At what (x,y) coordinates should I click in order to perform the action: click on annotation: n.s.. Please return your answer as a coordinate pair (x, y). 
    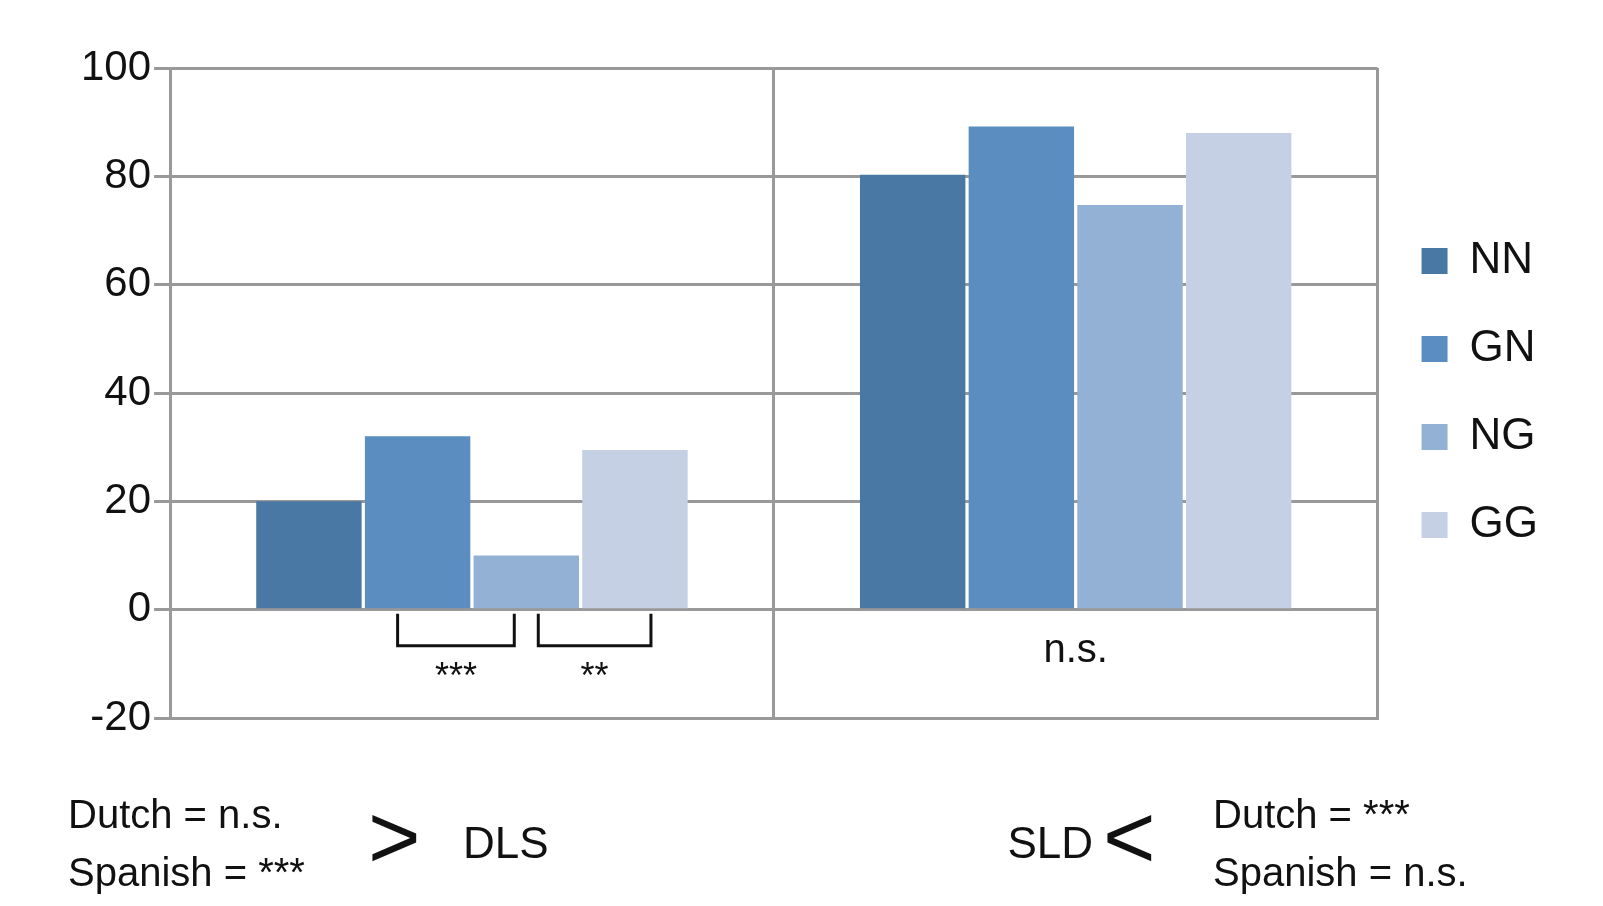
    Looking at the image, I should click on (1075, 647).